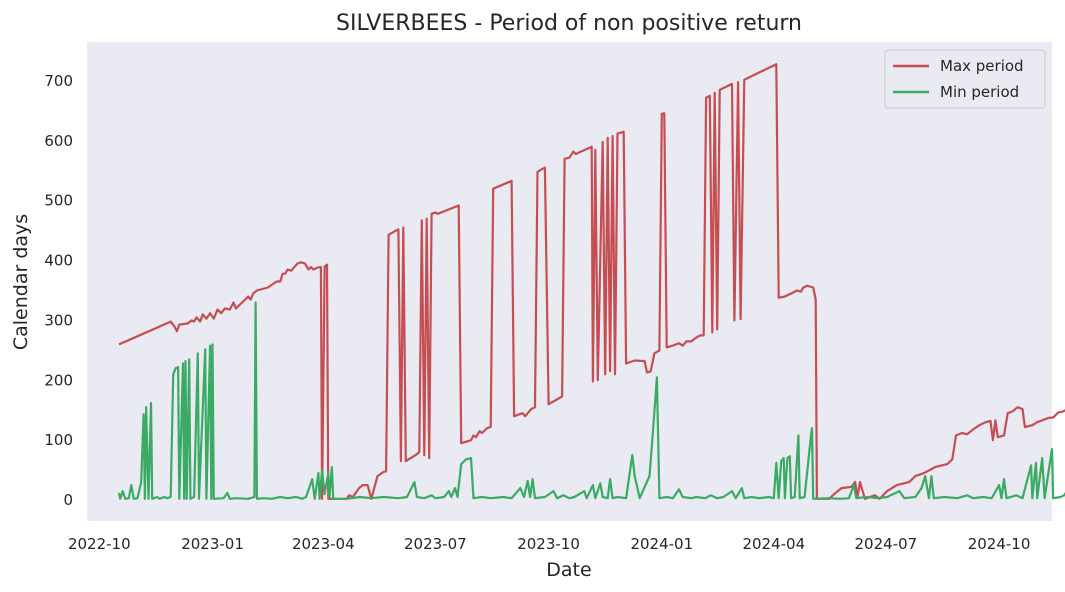  What do you see at coordinates (885, 544) in the screenshot?
I see `x-tick-label: 2024-07` at bounding box center [885, 544].